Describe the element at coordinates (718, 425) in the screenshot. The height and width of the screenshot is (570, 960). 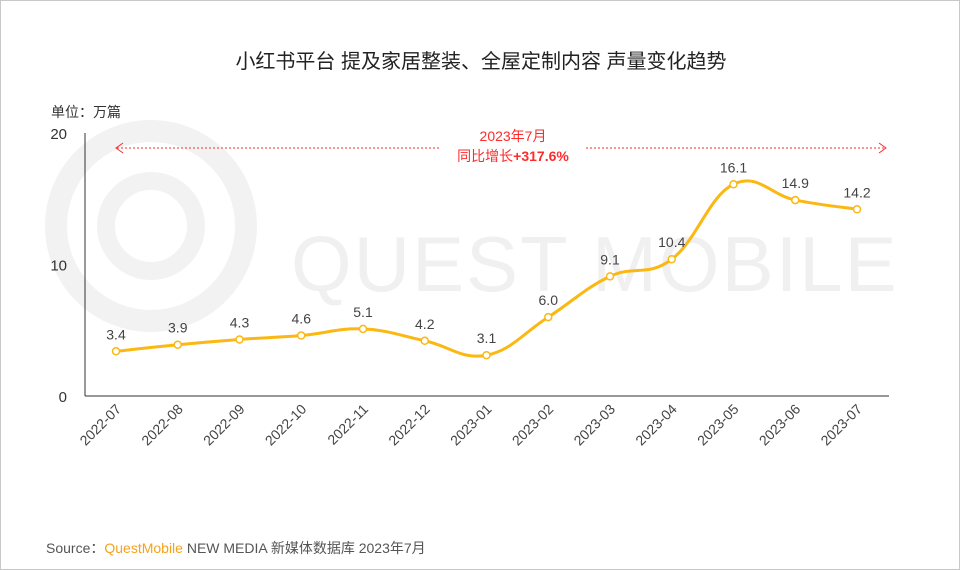
I see `x-tick-label: 2023-05` at that location.